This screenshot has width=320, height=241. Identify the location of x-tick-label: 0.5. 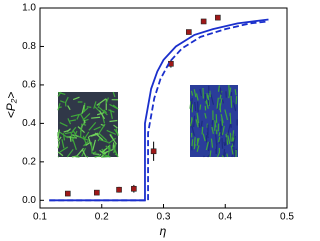
(287, 217).